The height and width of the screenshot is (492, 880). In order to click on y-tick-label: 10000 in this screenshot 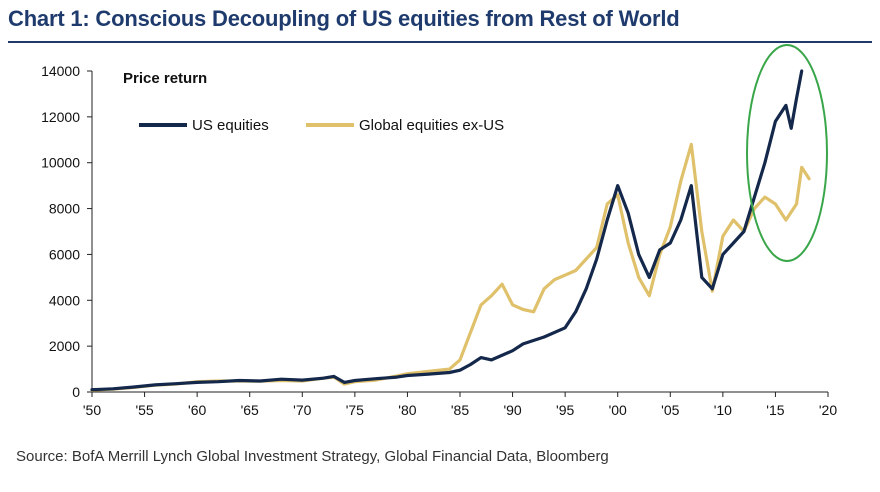, I will do `click(60, 163)`.